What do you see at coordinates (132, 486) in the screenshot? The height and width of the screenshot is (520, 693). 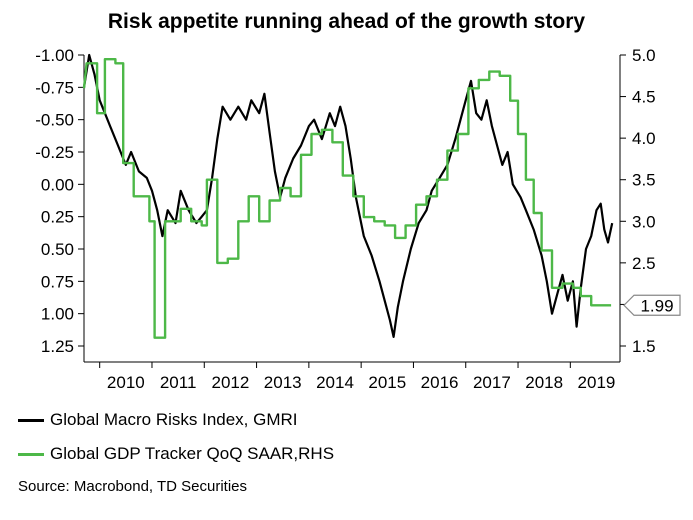 I see `source-note: Source: Macrobond, TD Securities` at bounding box center [132, 486].